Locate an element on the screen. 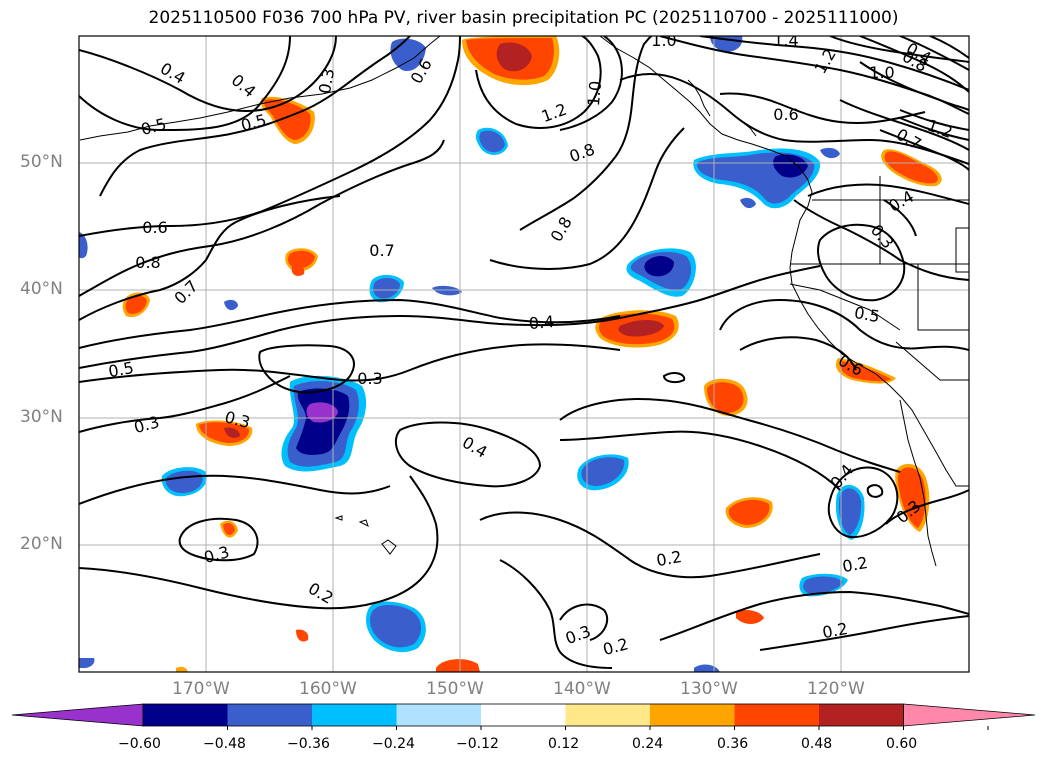  colorbar-tick-label: 0.48 is located at coordinates (817, 744).